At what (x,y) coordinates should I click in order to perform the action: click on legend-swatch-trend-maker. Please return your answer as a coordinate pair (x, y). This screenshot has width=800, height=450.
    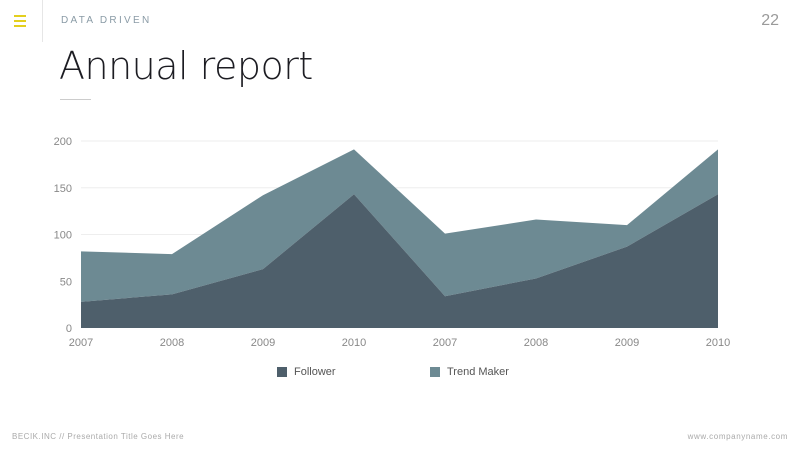
    Looking at the image, I should click on (435, 372).